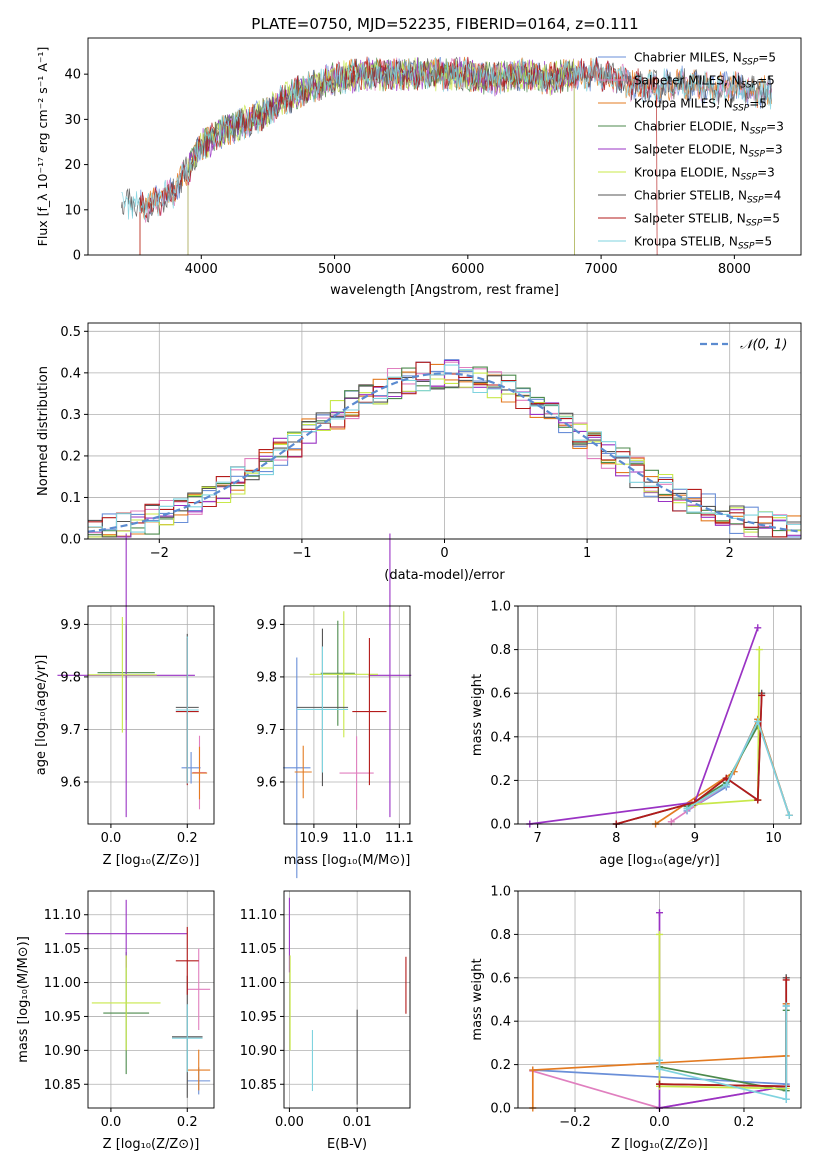 The image size is (819, 1170). I want to click on legend-series-name: Salpeter ELODIE, so click(683, 150).